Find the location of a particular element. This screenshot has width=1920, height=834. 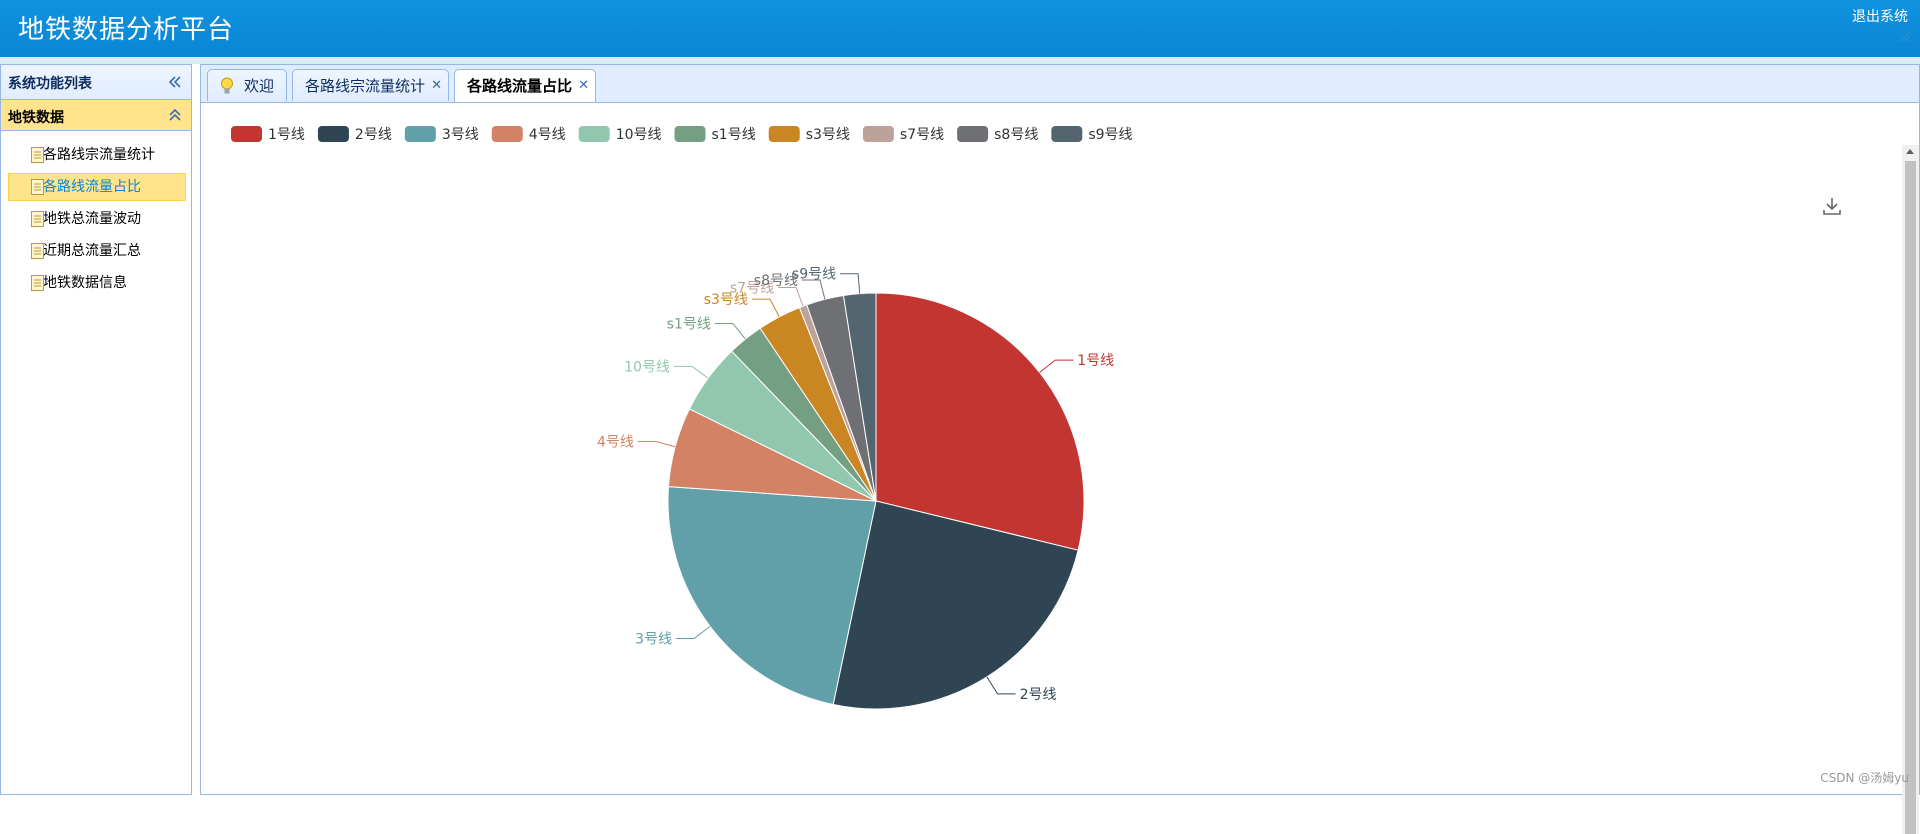

slice-label: 3号线 is located at coordinates (653, 639).